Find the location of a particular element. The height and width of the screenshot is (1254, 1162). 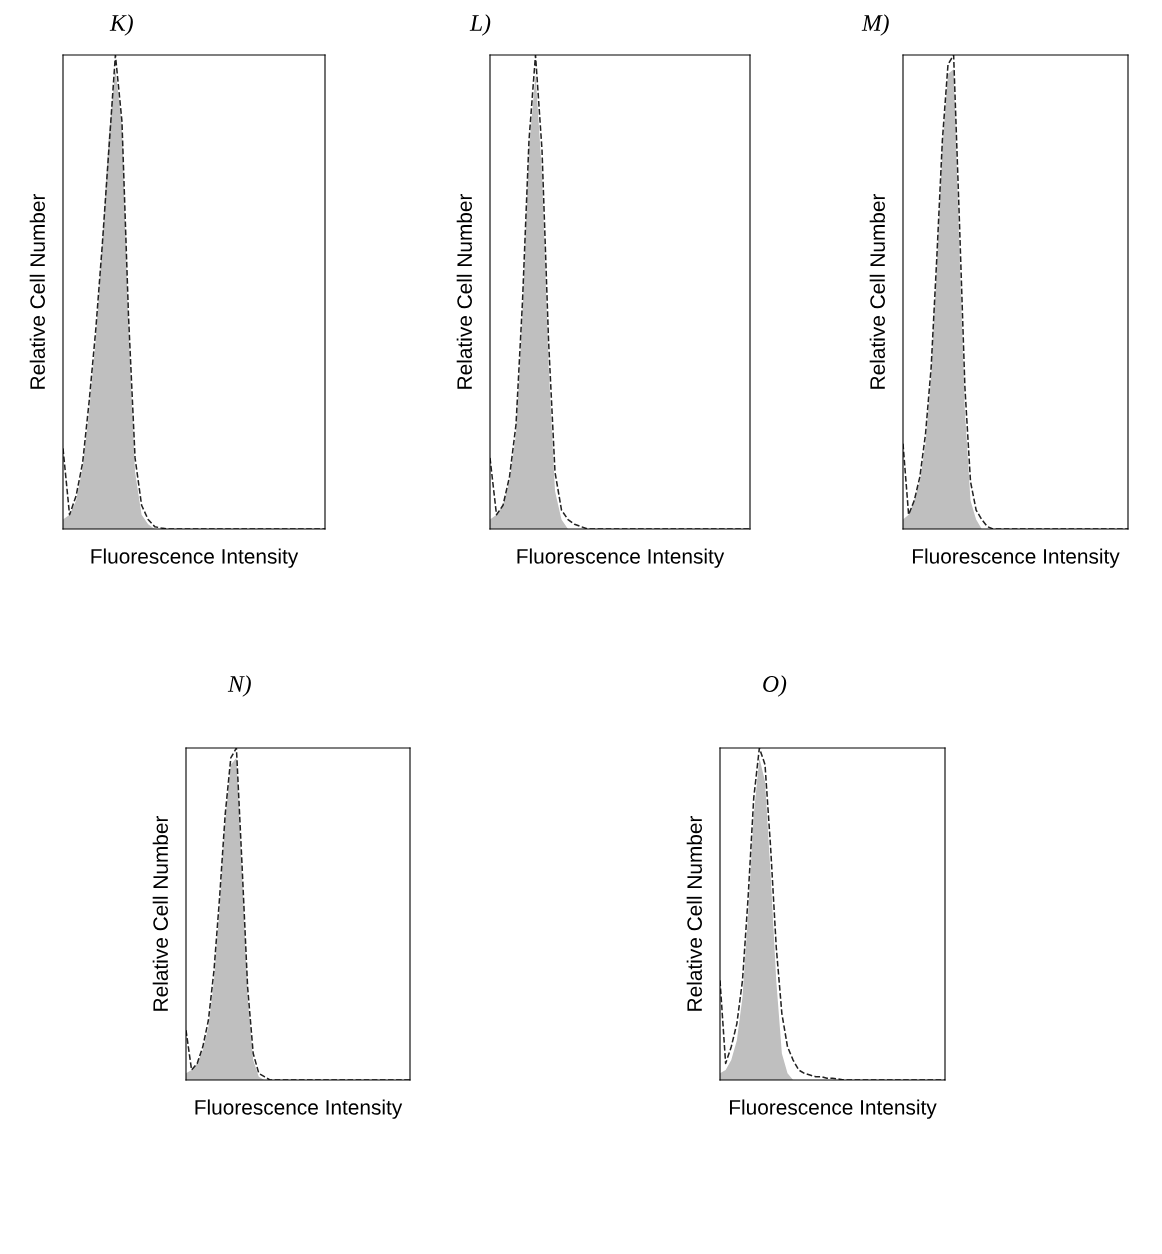

chart-title: L) is located at coordinates (480, 25).